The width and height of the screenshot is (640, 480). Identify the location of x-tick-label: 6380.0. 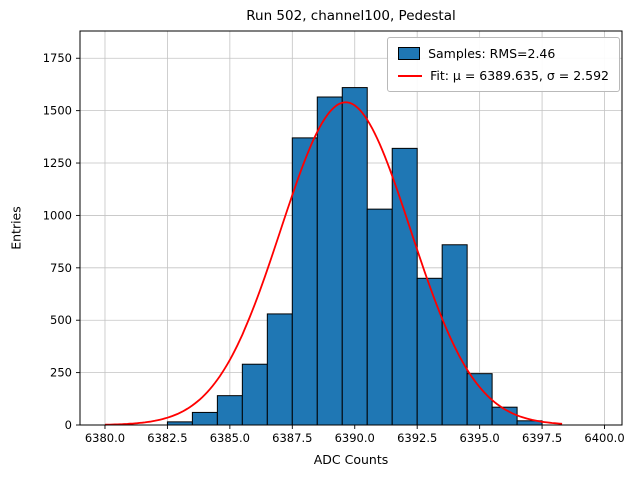
(105, 438).